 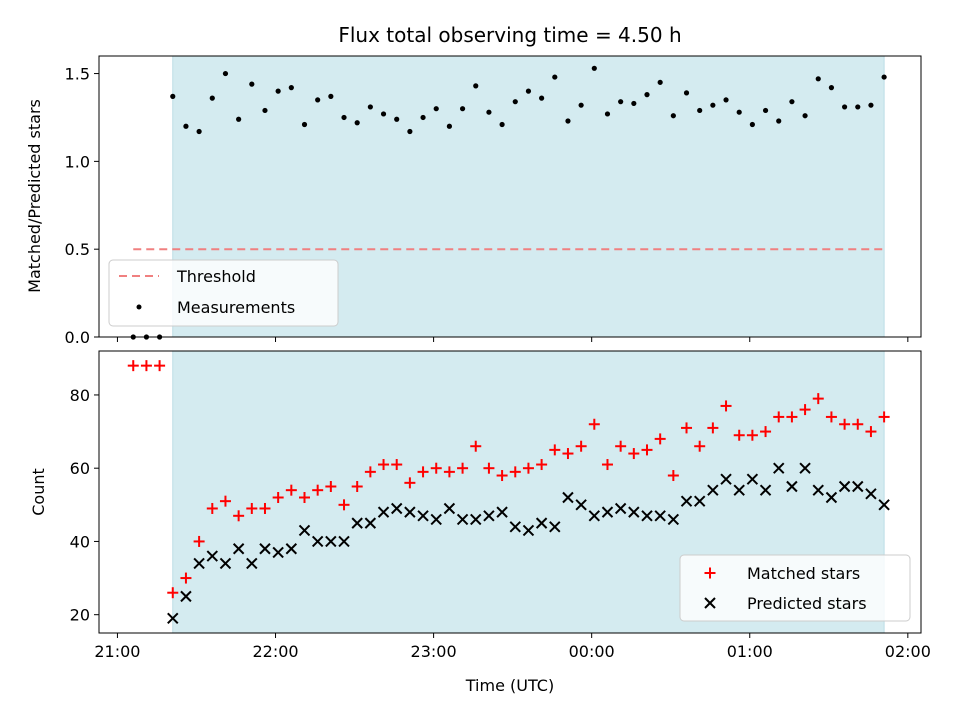 What do you see at coordinates (80, 541) in the screenshot?
I see `bottom-ytick-label: 40` at bounding box center [80, 541].